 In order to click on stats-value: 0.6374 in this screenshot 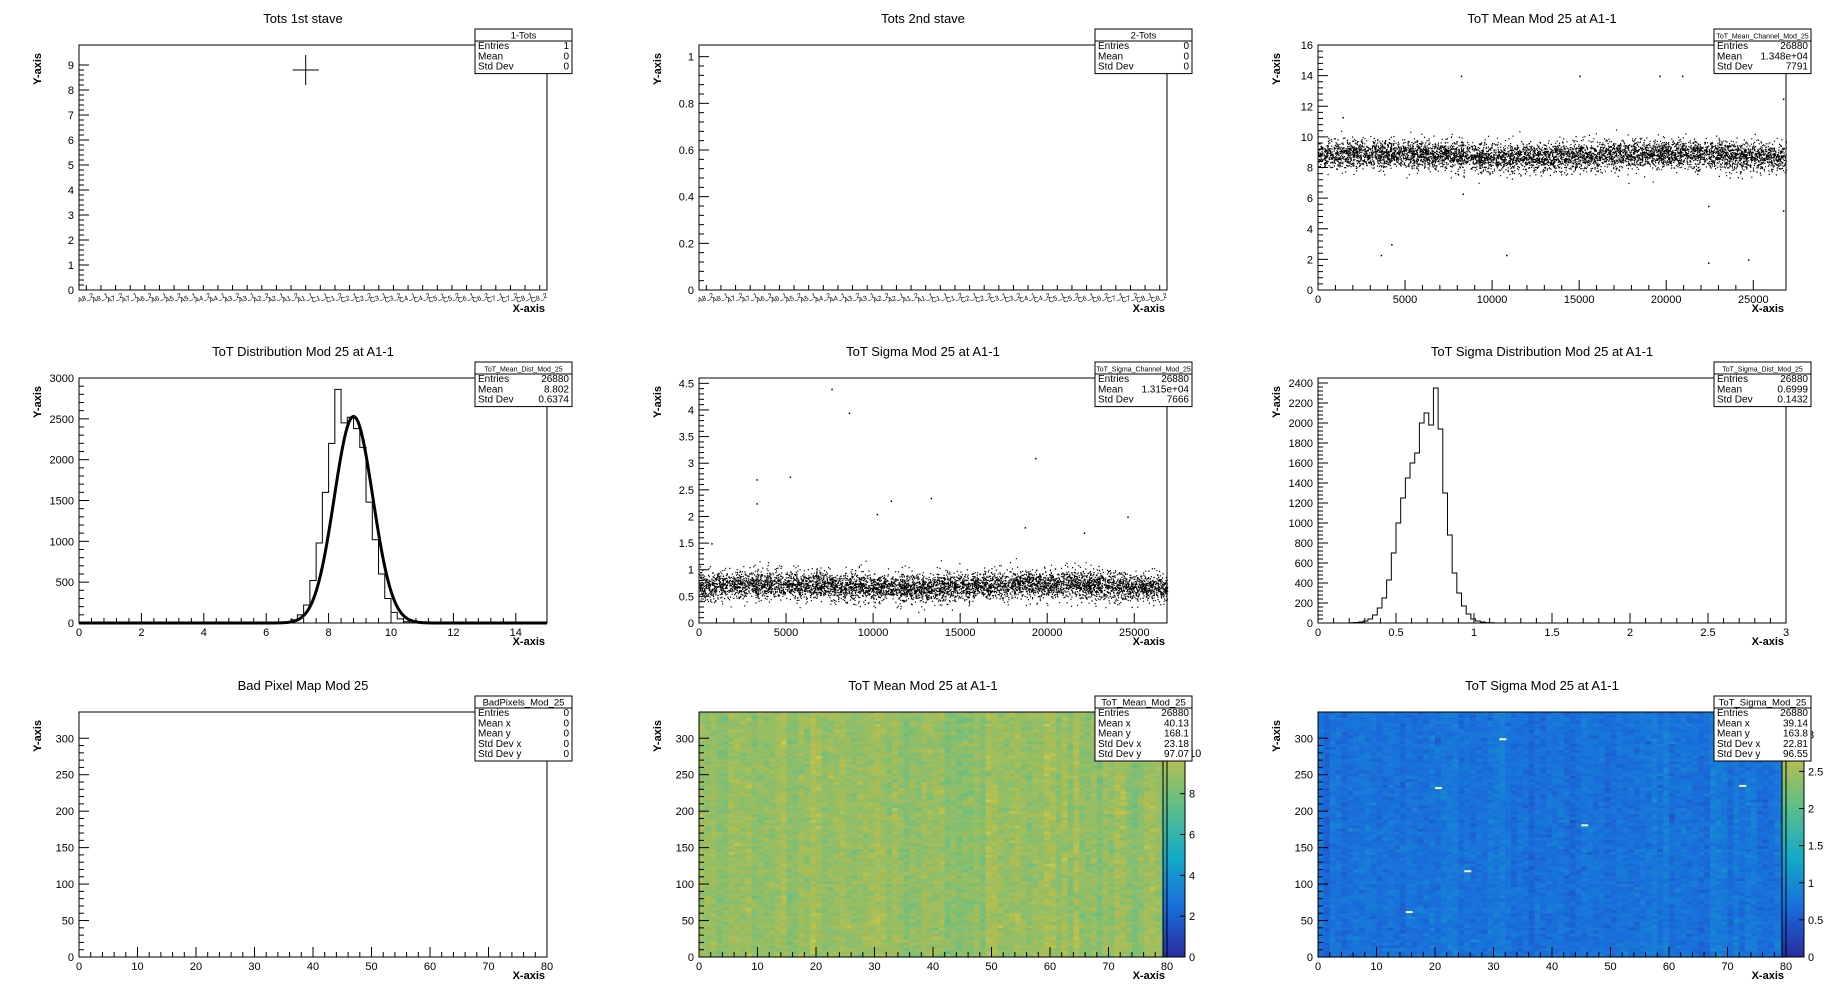, I will do `click(553, 400)`.